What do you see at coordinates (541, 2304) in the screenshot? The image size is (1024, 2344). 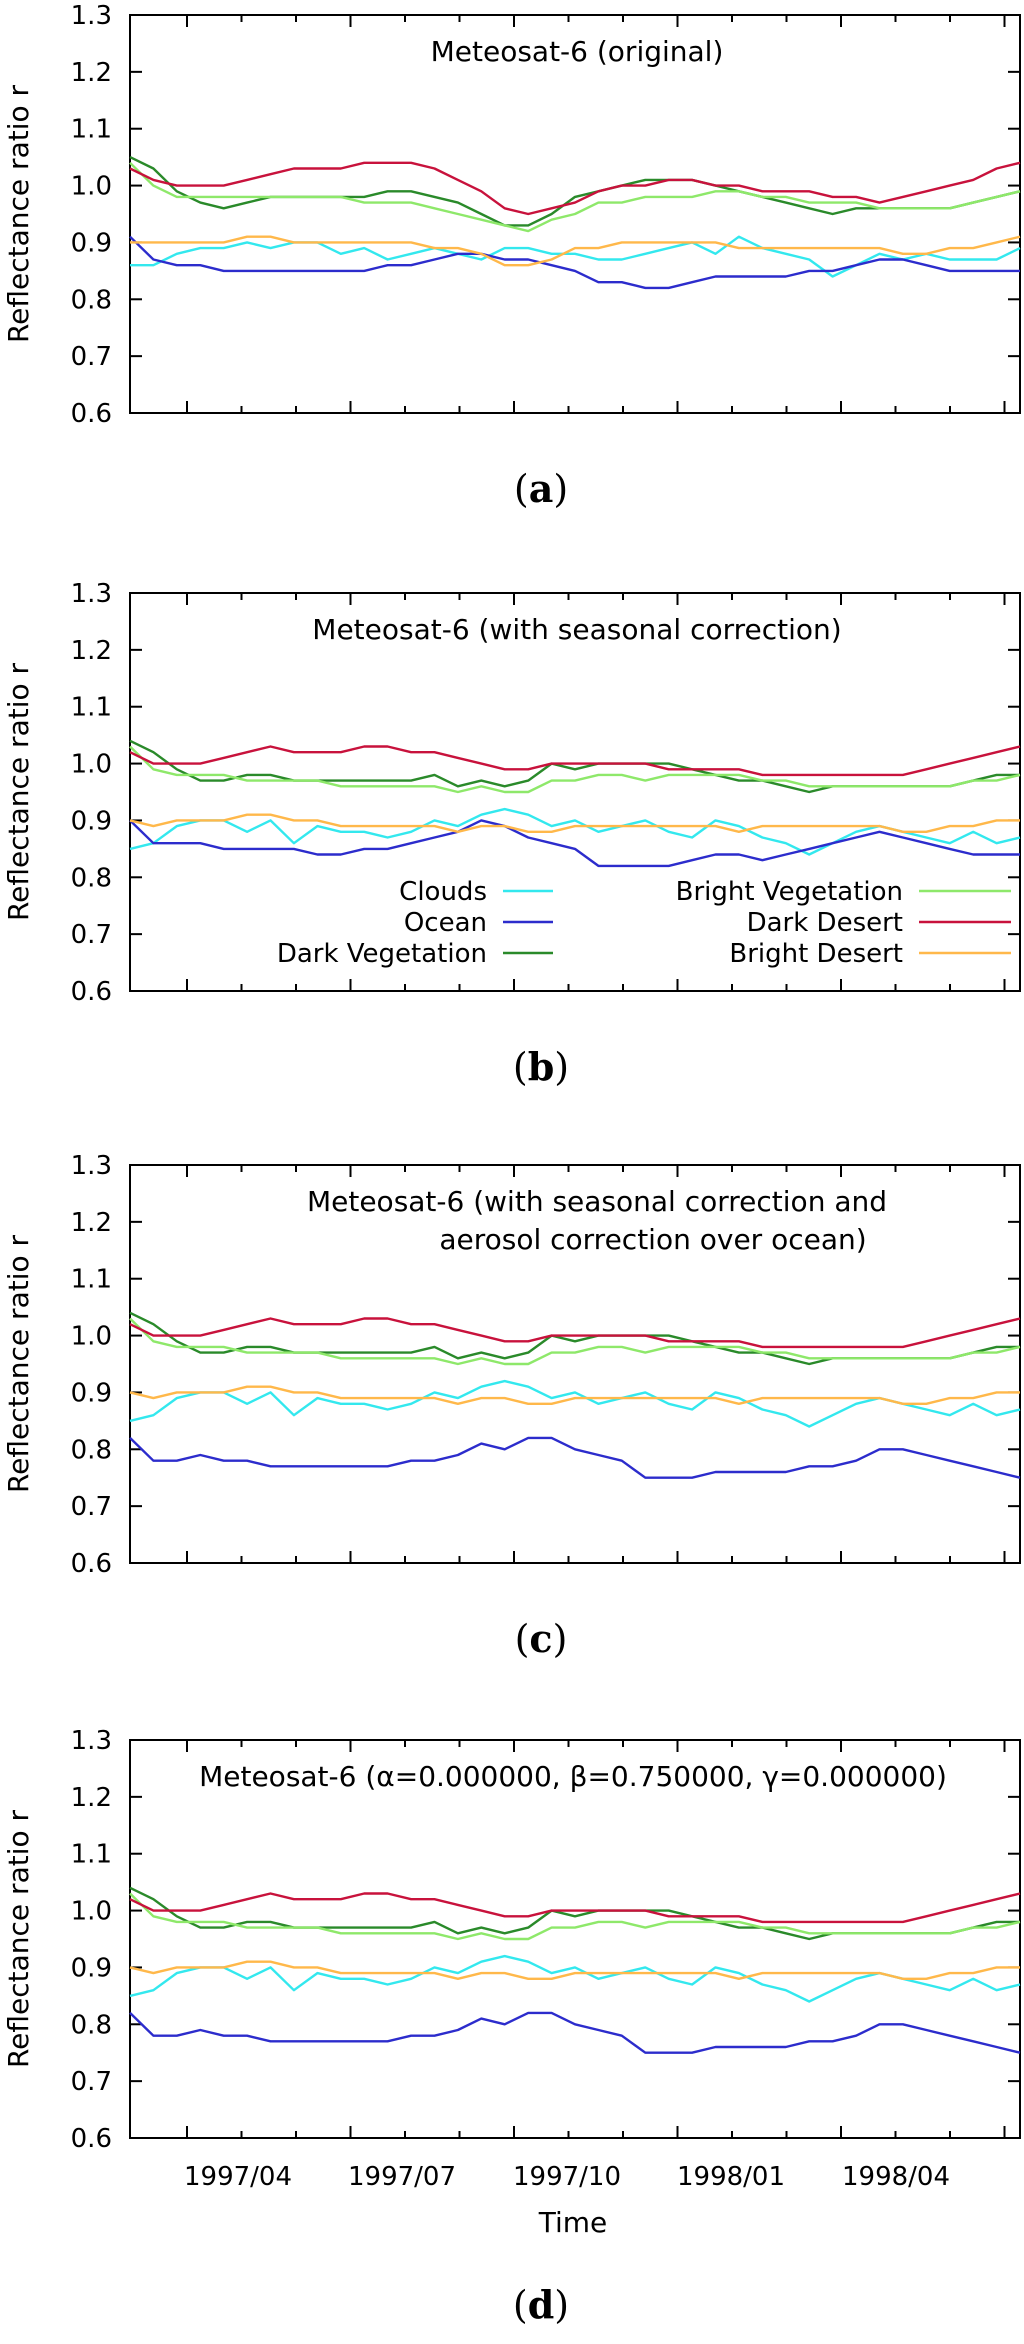 I see `panel-caption: (d)` at bounding box center [541, 2304].